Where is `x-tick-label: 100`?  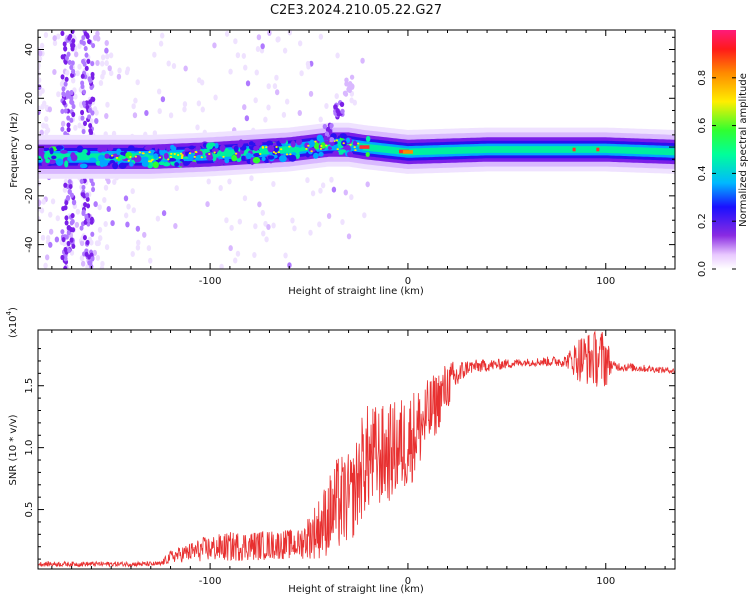 x-tick-label: 100 is located at coordinates (605, 281).